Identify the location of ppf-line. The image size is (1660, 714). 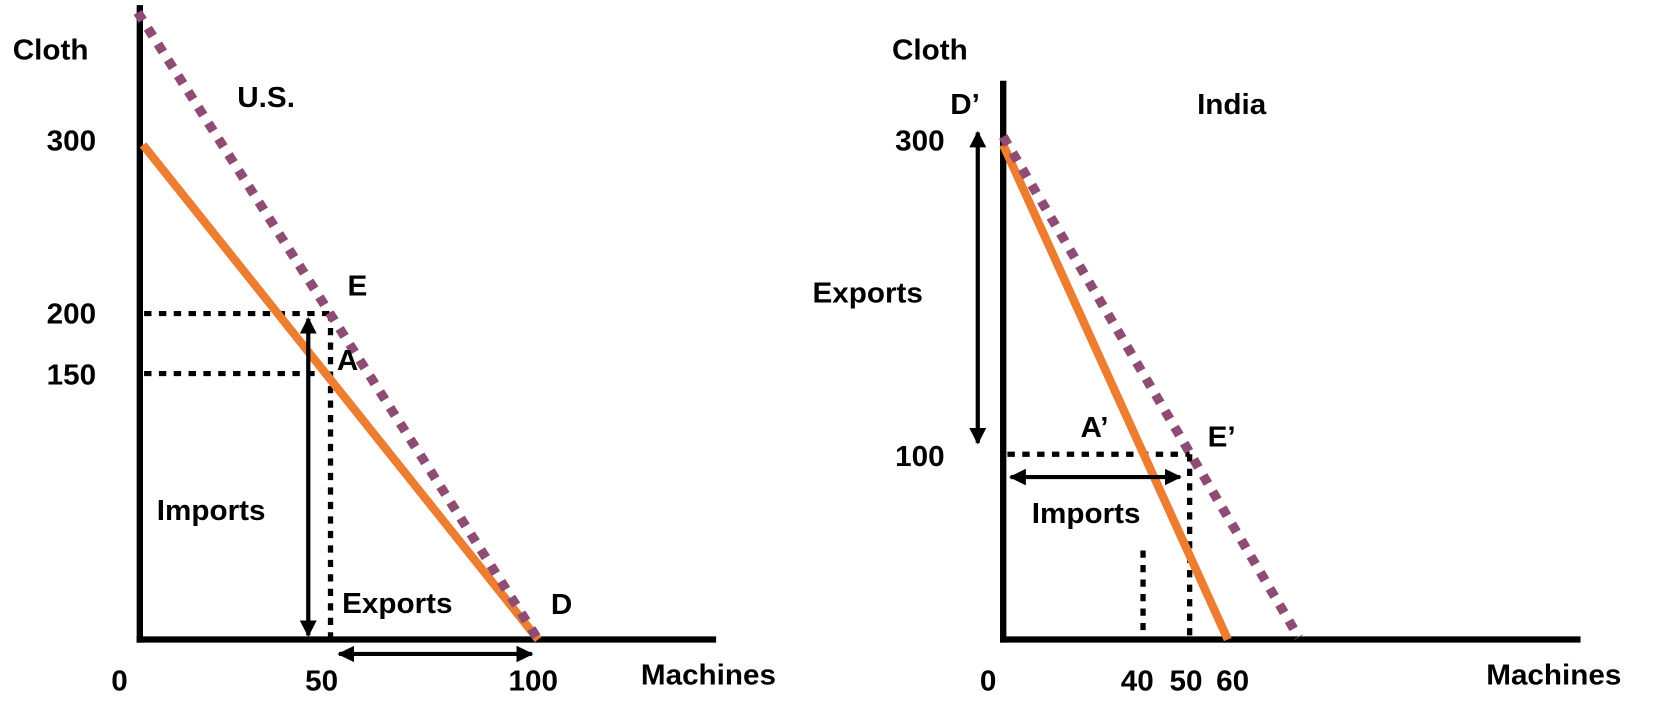
(1115, 392).